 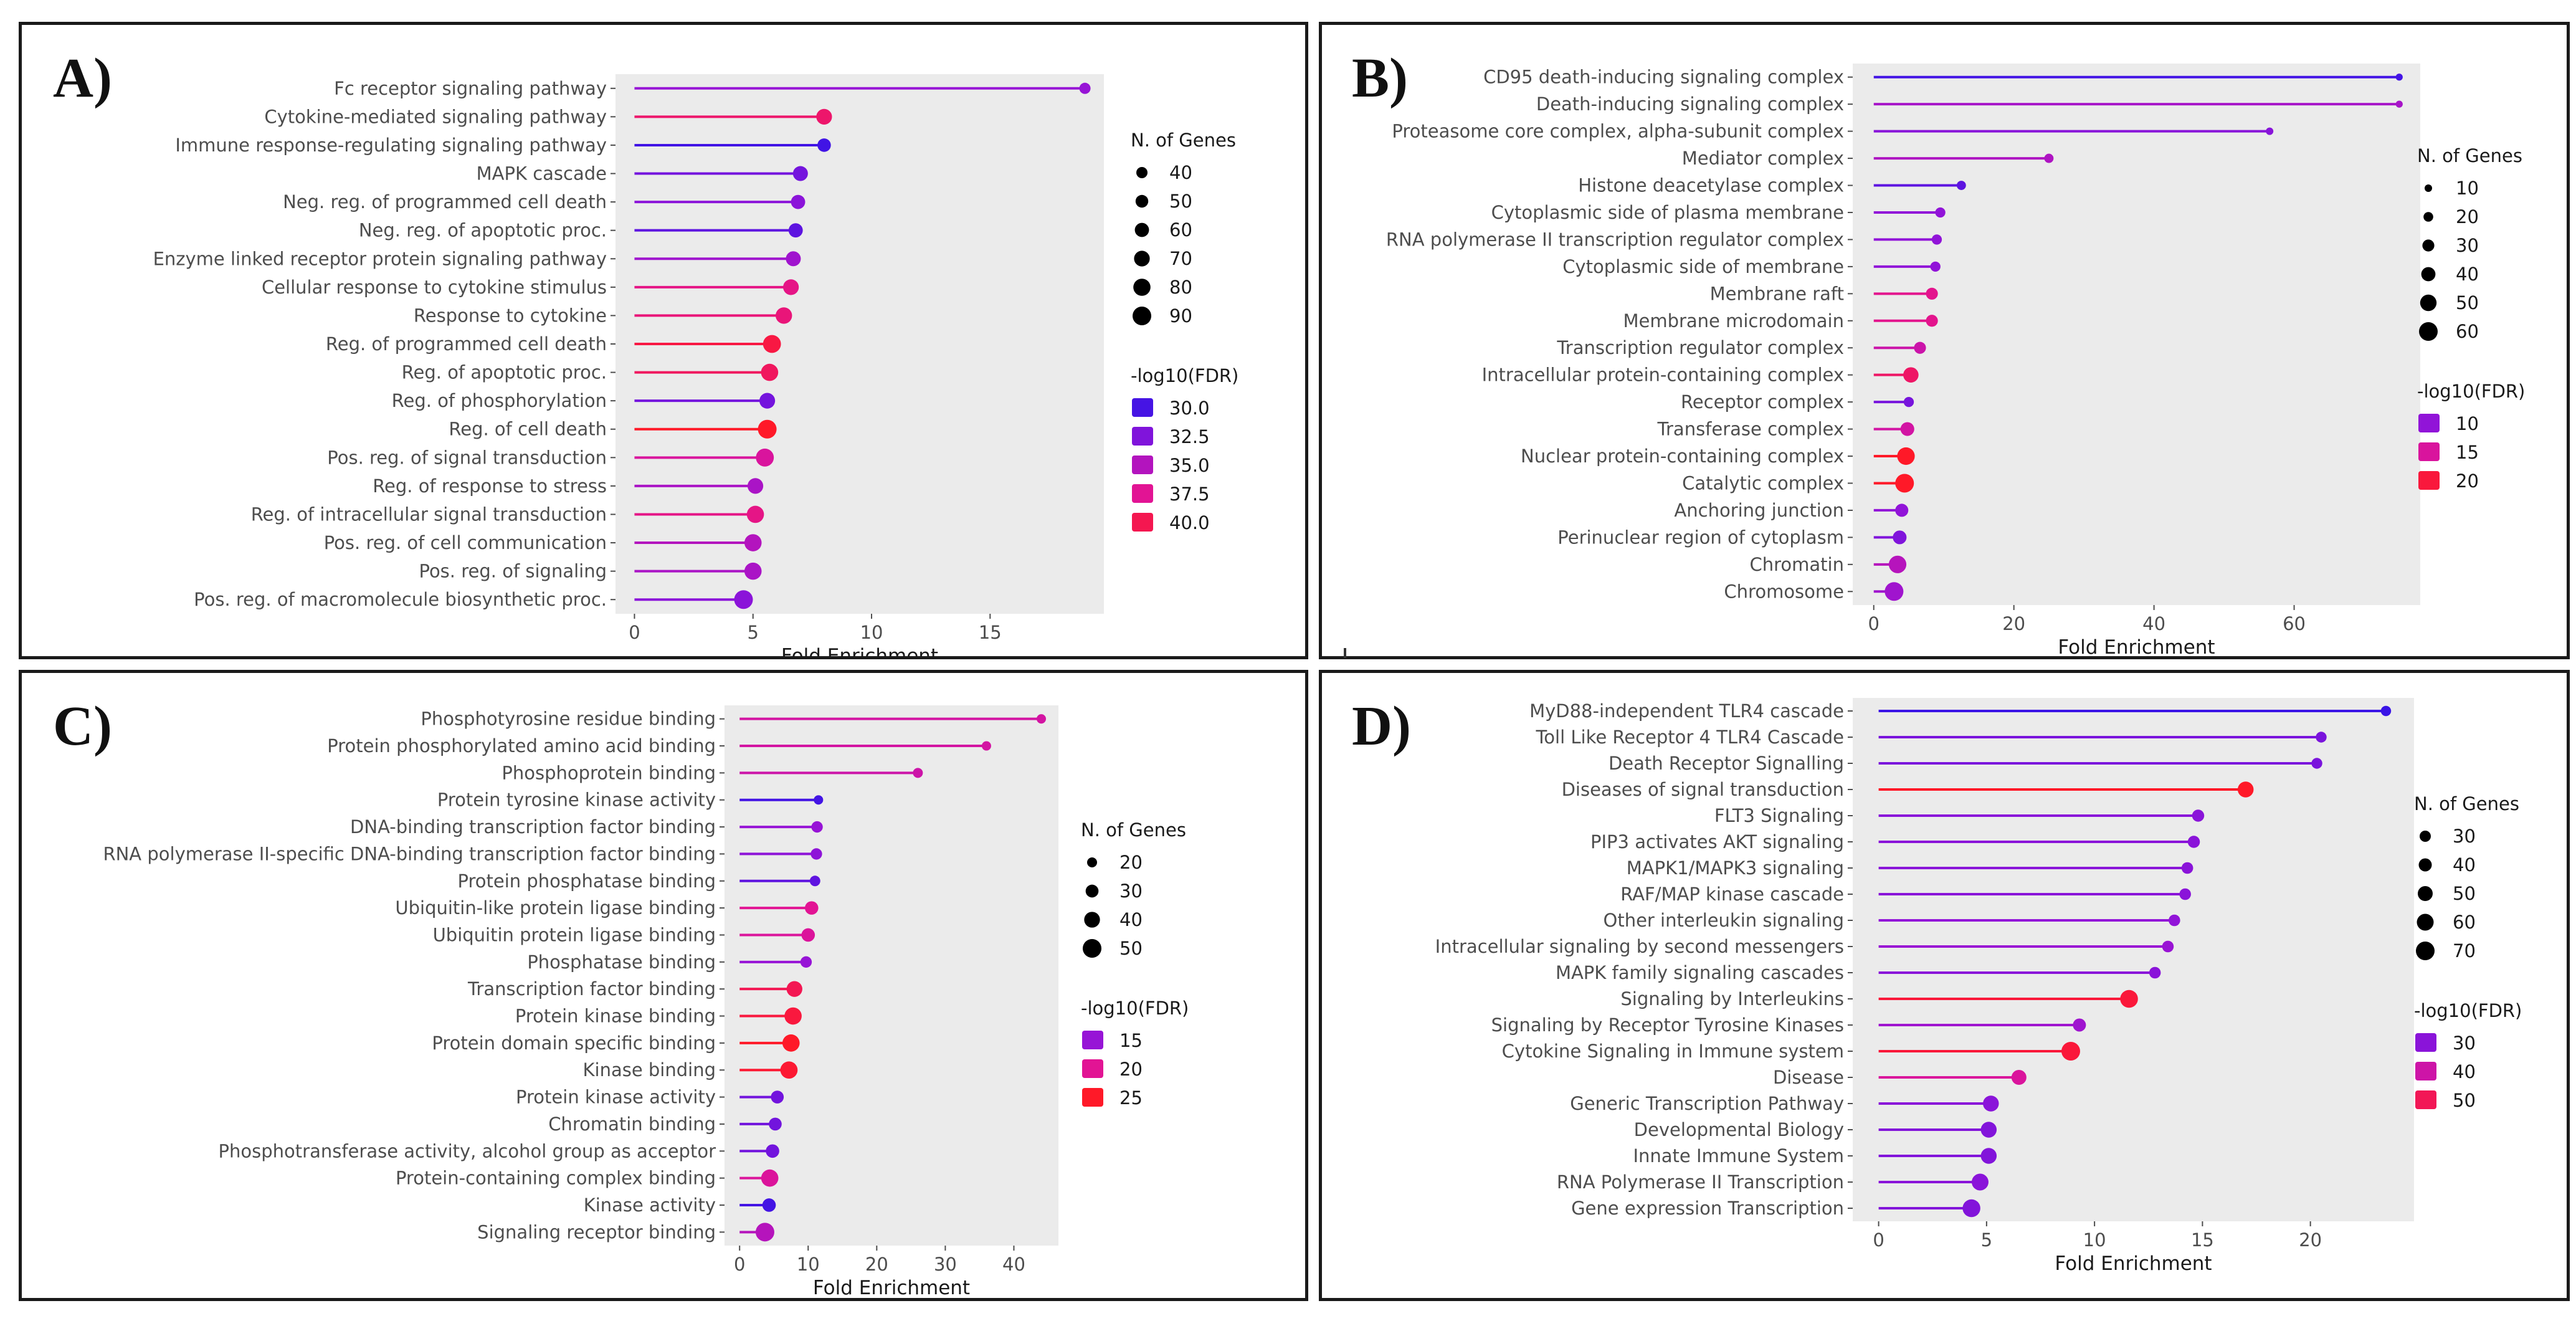 What do you see at coordinates (1762, 402) in the screenshot?
I see `category-label: Receptor complex` at bounding box center [1762, 402].